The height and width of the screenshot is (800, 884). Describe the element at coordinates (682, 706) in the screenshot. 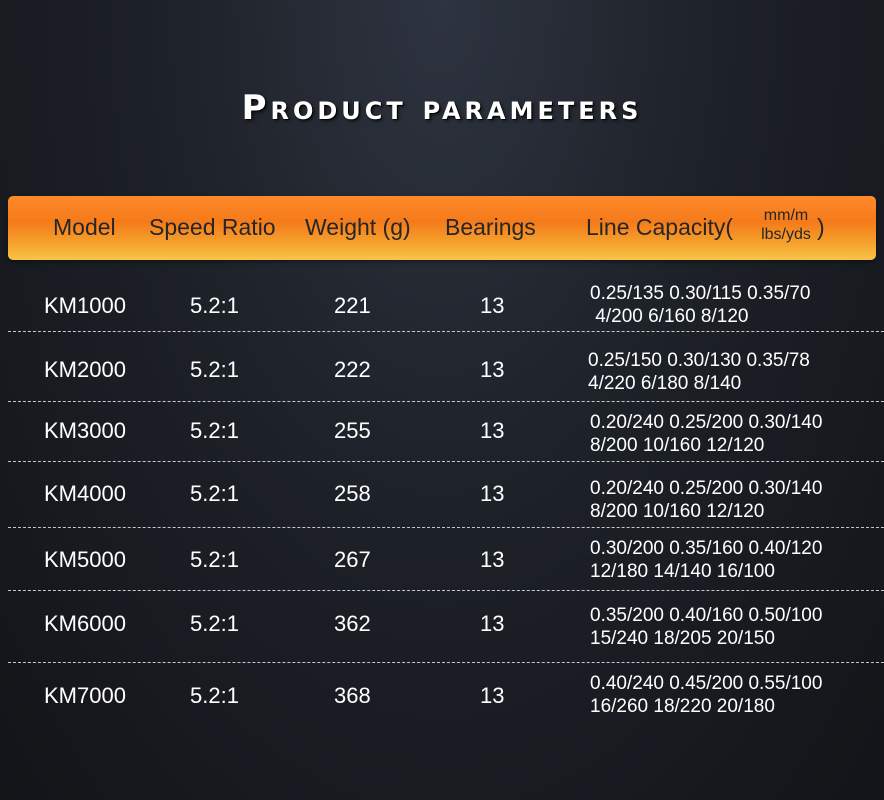

I see `capacity-imperial: 16/260 18/220 20/180` at that location.